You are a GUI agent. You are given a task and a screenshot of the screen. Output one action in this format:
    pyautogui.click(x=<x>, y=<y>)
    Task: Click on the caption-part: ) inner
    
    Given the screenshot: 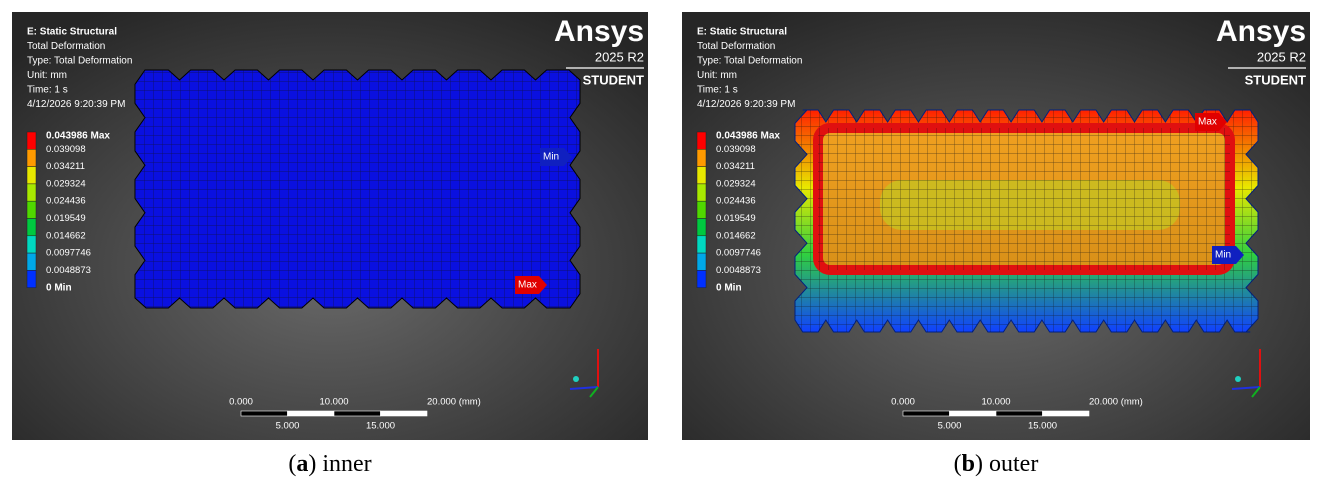 What is the action you would take?
    pyautogui.click(x=339, y=464)
    